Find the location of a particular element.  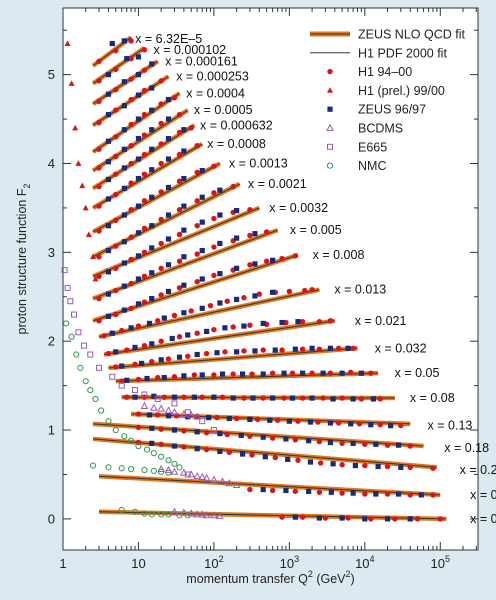

x-axis-title: momentum transfer Q2 (GeV2) is located at coordinates (270, 577).